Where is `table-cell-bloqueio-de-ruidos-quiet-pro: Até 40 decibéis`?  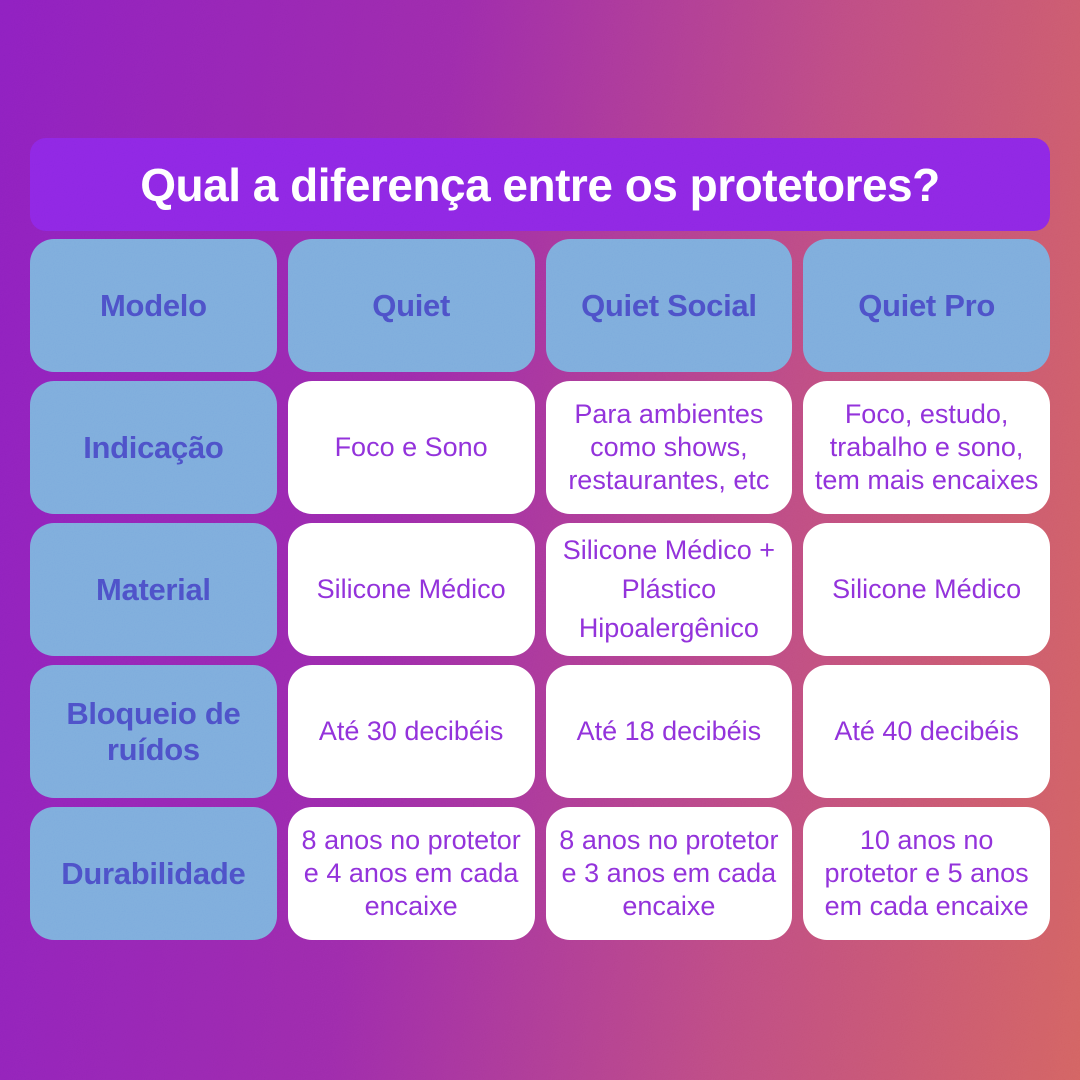 table-cell-bloqueio-de-ruidos-quiet-pro: Até 40 decibéis is located at coordinates (926, 731).